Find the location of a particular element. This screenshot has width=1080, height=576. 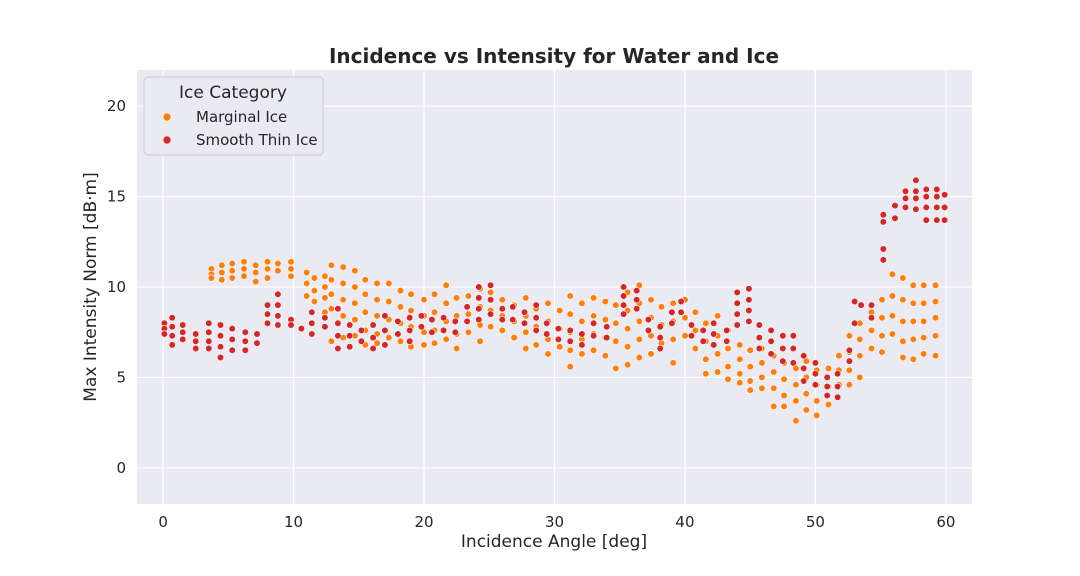

y-tick-label: 0 is located at coordinates (121, 468).